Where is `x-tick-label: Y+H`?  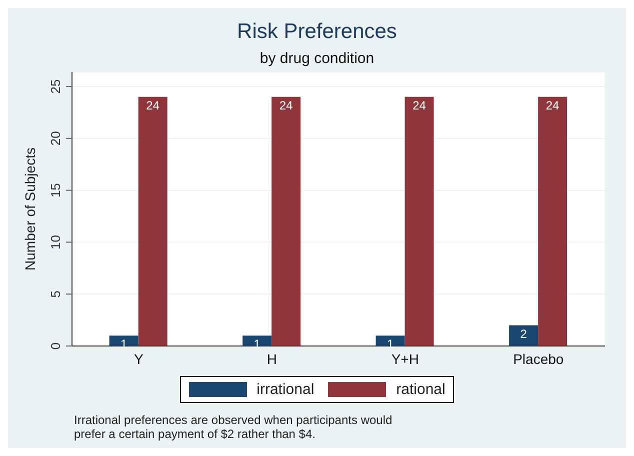 x-tick-label: Y+H is located at coordinates (405, 358).